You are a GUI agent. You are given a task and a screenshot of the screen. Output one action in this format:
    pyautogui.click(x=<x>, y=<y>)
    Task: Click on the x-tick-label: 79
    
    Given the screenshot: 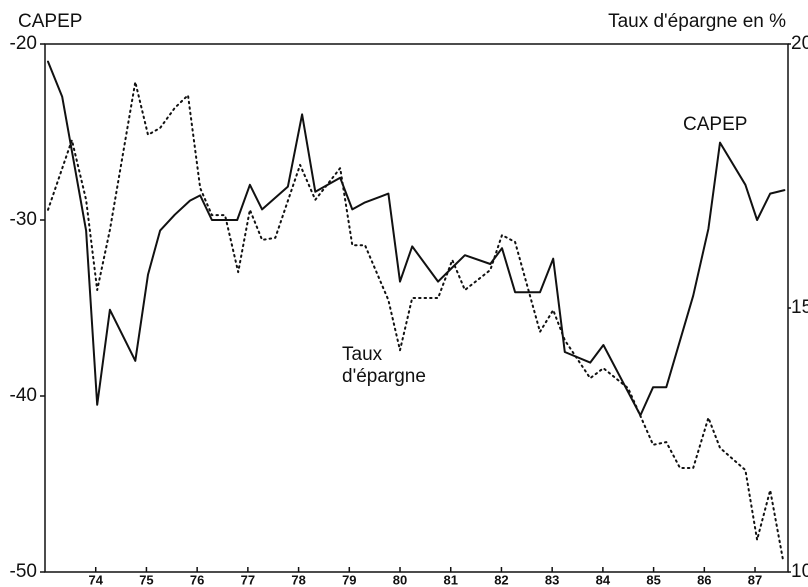 What is the action you would take?
    pyautogui.click(x=349, y=579)
    